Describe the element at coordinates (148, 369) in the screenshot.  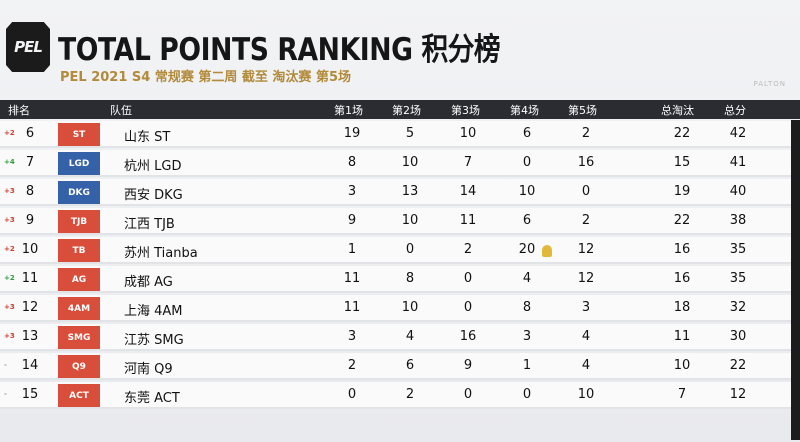
I see `team-name: 河南 Q9` at that location.